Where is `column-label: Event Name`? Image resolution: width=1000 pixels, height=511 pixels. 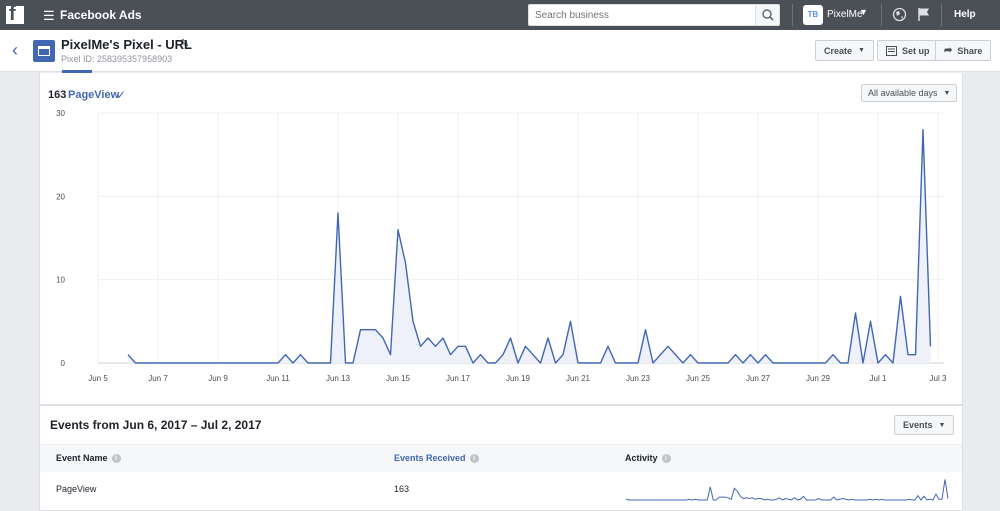
column-label: Event Name is located at coordinates (82, 458).